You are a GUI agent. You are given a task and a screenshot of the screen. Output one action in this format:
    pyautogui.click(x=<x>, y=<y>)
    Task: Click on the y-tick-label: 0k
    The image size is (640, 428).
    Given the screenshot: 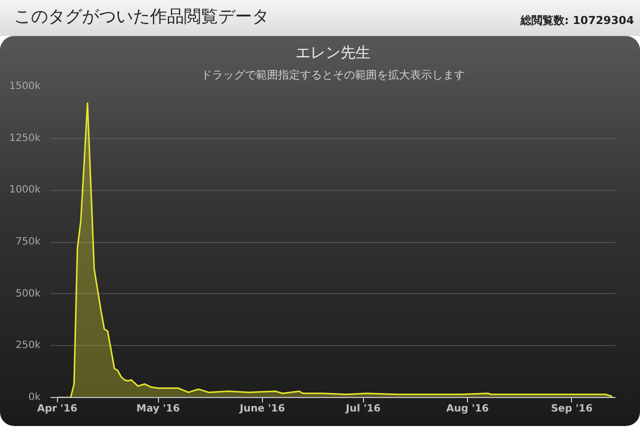 What is the action you would take?
    pyautogui.click(x=34, y=397)
    